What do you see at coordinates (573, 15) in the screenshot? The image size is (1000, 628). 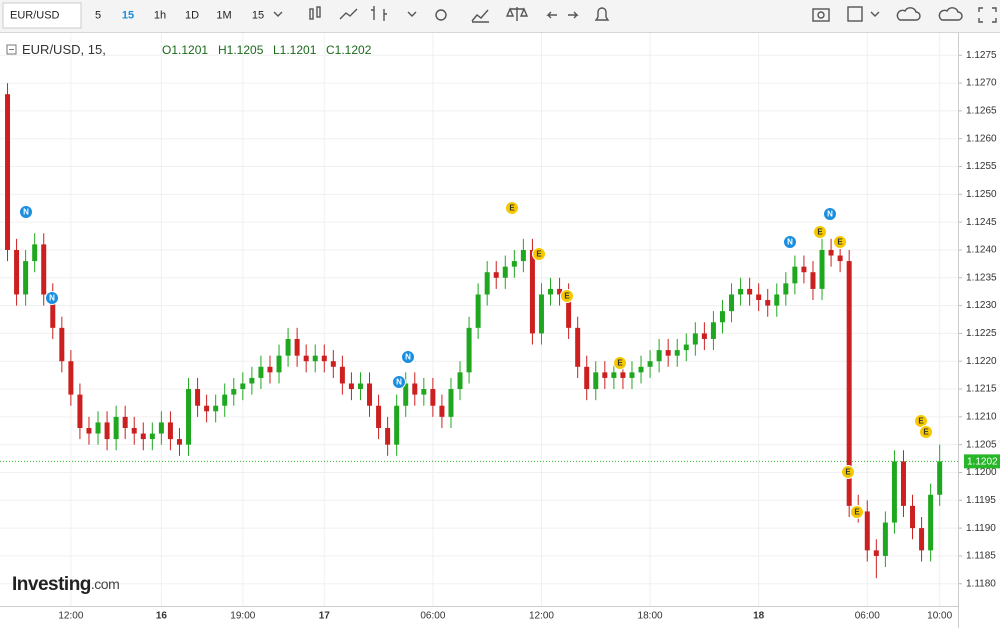 I see `redo-icon` at bounding box center [573, 15].